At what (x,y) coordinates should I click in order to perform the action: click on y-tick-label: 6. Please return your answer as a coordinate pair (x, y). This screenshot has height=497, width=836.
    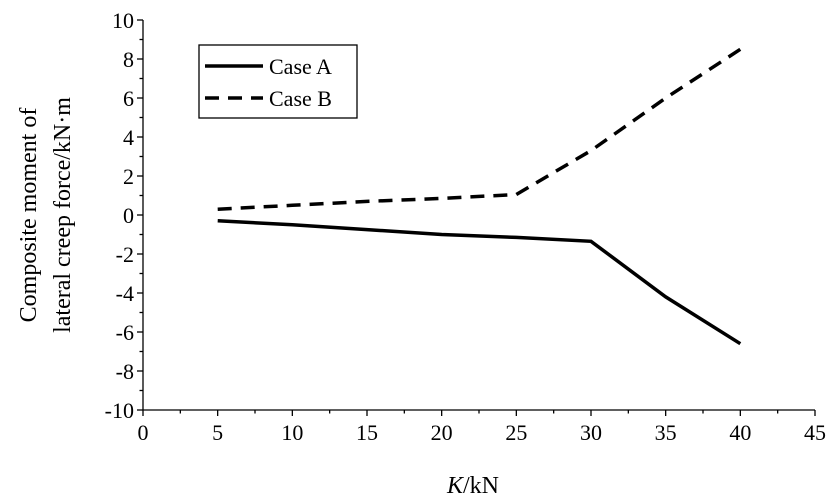
    Looking at the image, I should click on (128, 98).